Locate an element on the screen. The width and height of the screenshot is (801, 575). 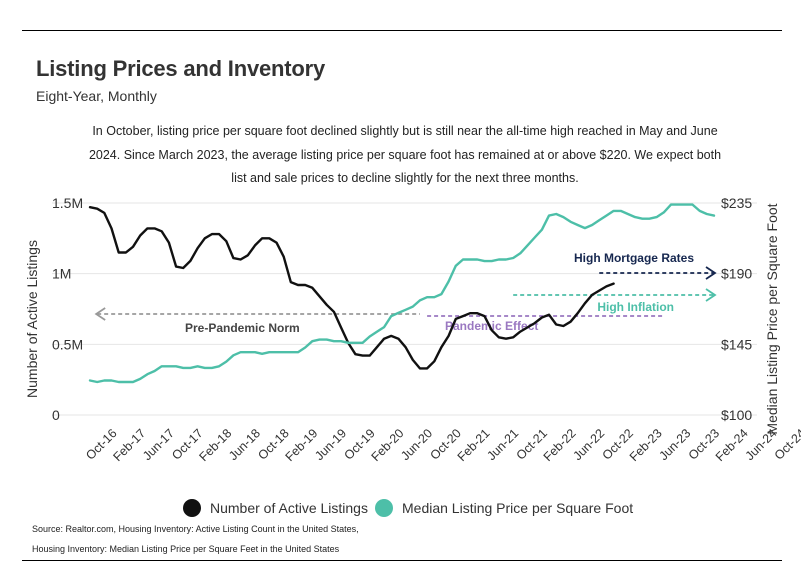
x-tick-label: Feb-18 is located at coordinates (215, 445).